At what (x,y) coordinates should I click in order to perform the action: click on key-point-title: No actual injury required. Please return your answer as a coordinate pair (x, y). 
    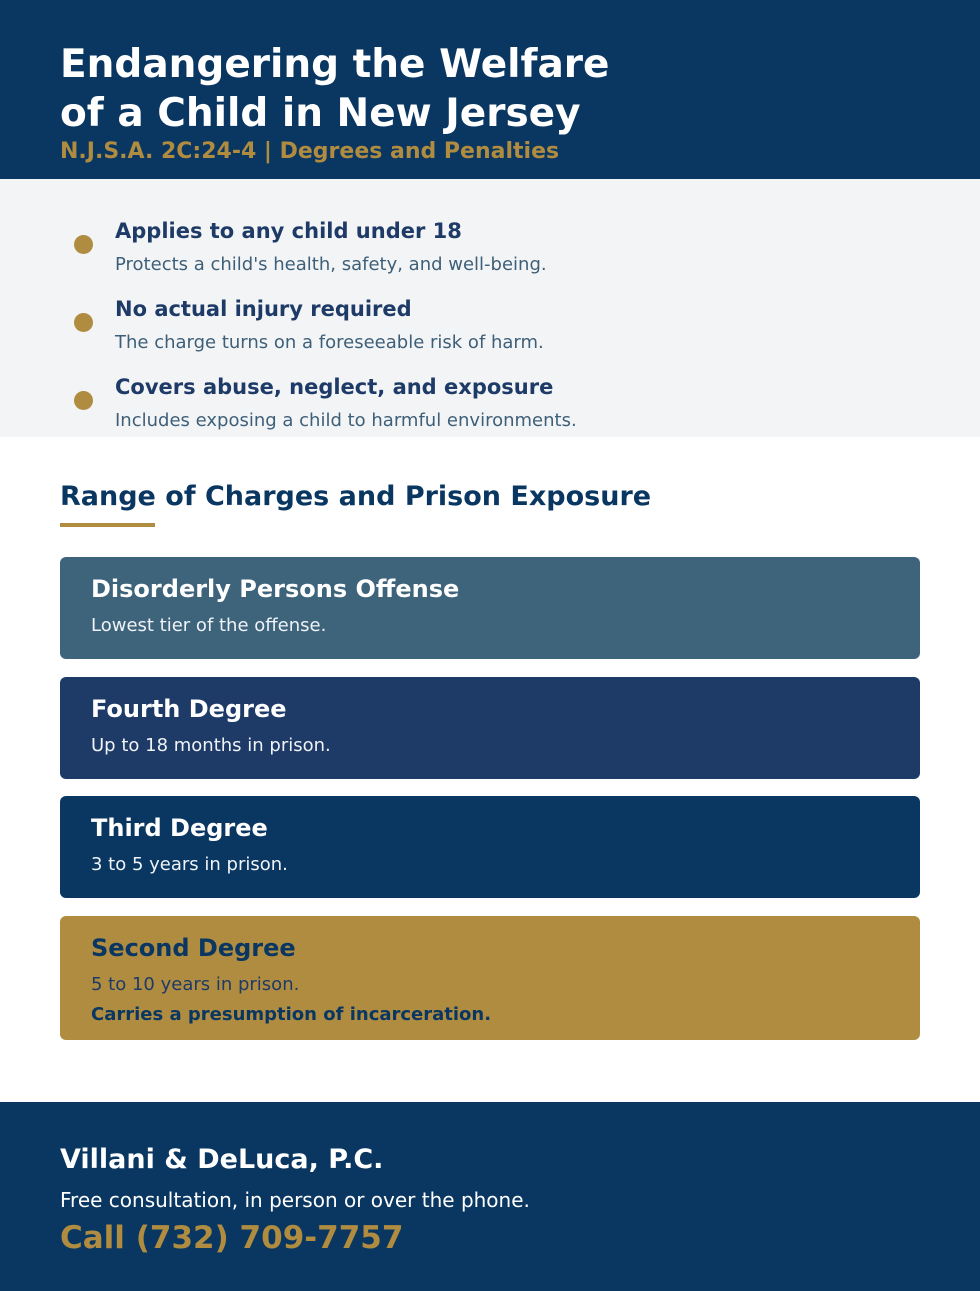
    Looking at the image, I should click on (263, 309).